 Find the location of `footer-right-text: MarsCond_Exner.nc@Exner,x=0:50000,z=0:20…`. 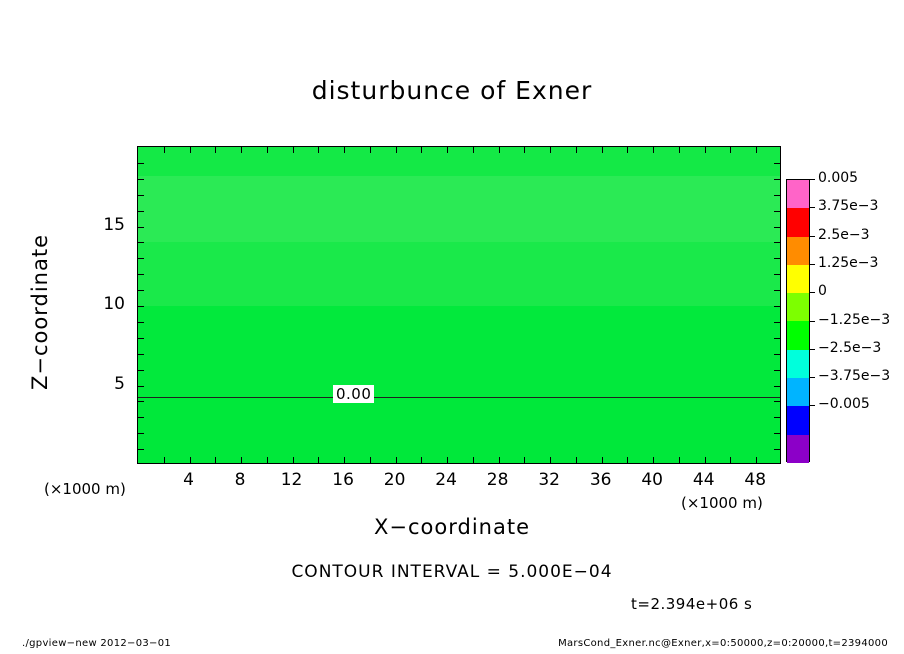

footer-right-text: MarsCond_Exner.nc@Exner,x=0:50000,z=0:20… is located at coordinates (723, 643).